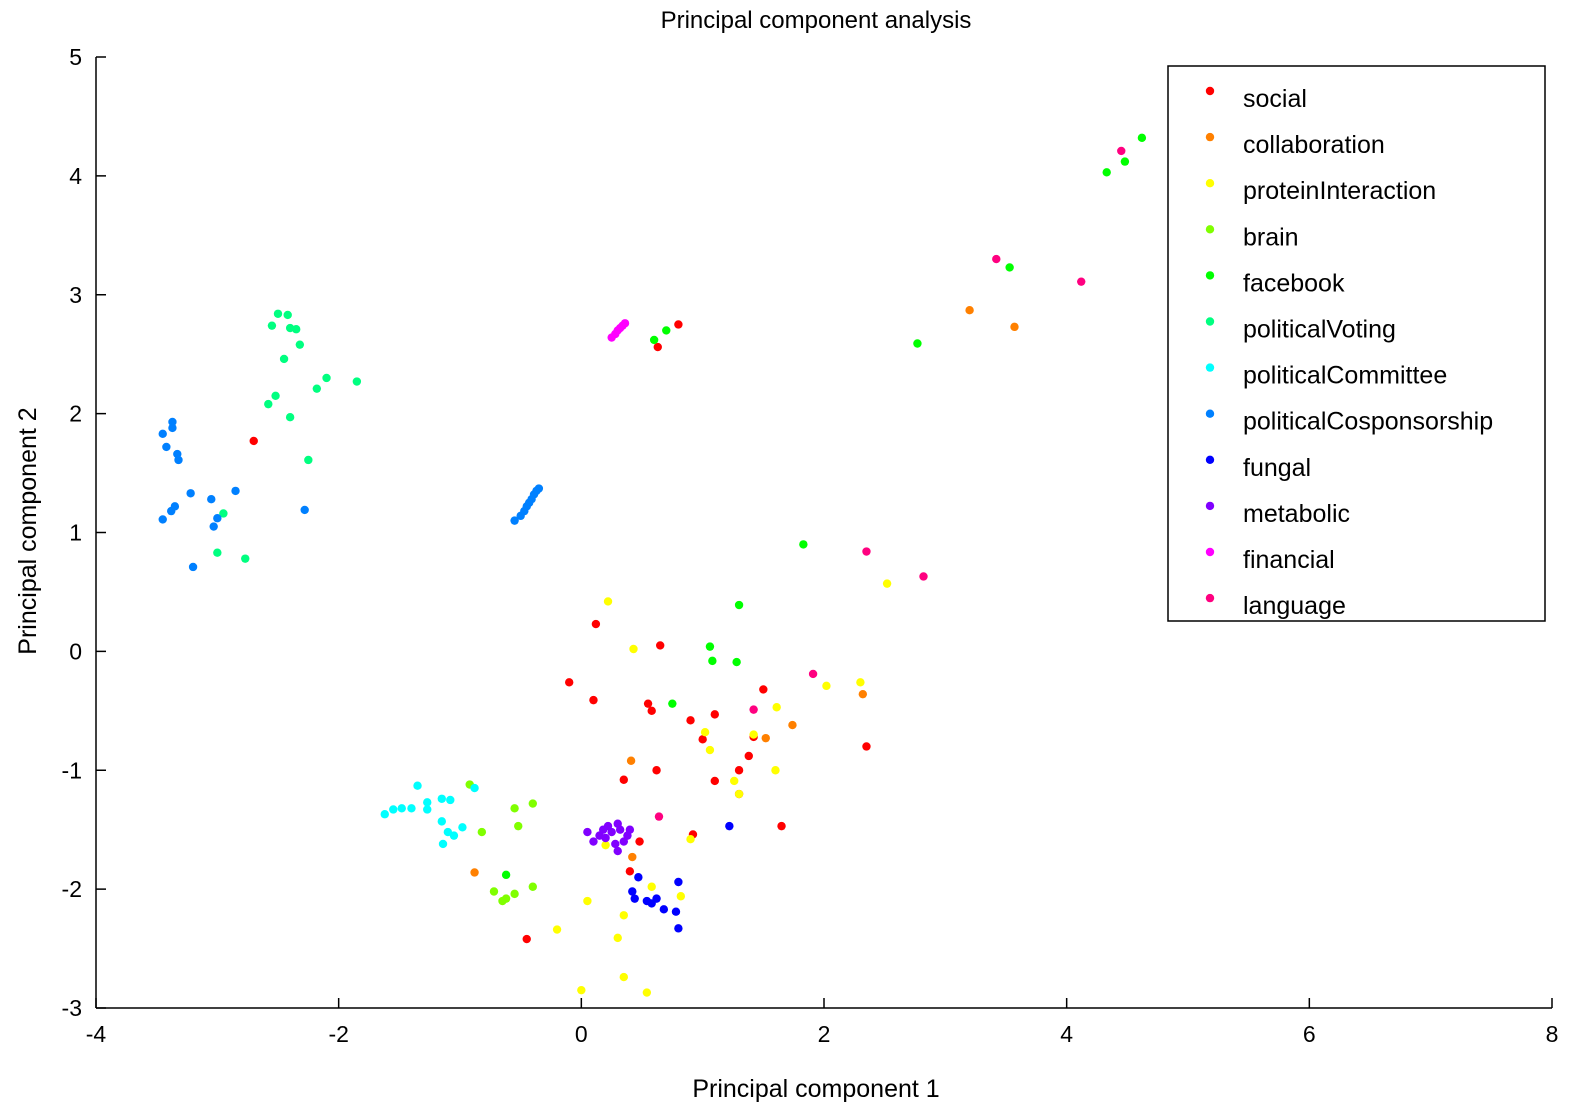  I want to click on x-tick-label: -2, so click(338, 1034).